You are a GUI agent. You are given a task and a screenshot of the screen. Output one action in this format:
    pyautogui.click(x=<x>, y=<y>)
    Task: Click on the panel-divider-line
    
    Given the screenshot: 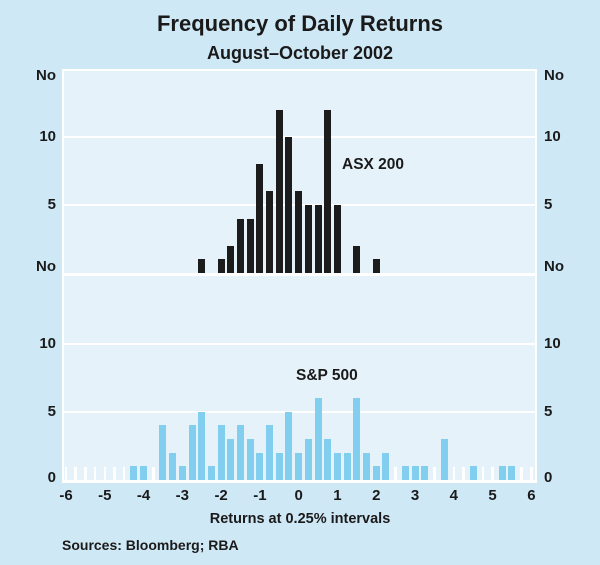 What is the action you would take?
    pyautogui.click(x=299, y=274)
    